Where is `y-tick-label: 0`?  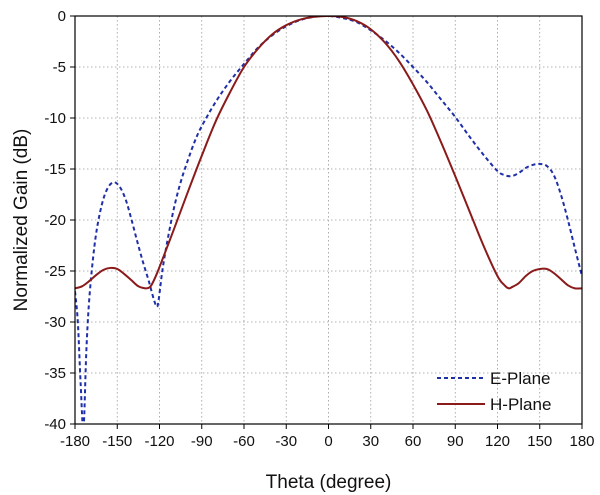
y-tick-label: 0 is located at coordinates (62, 16).